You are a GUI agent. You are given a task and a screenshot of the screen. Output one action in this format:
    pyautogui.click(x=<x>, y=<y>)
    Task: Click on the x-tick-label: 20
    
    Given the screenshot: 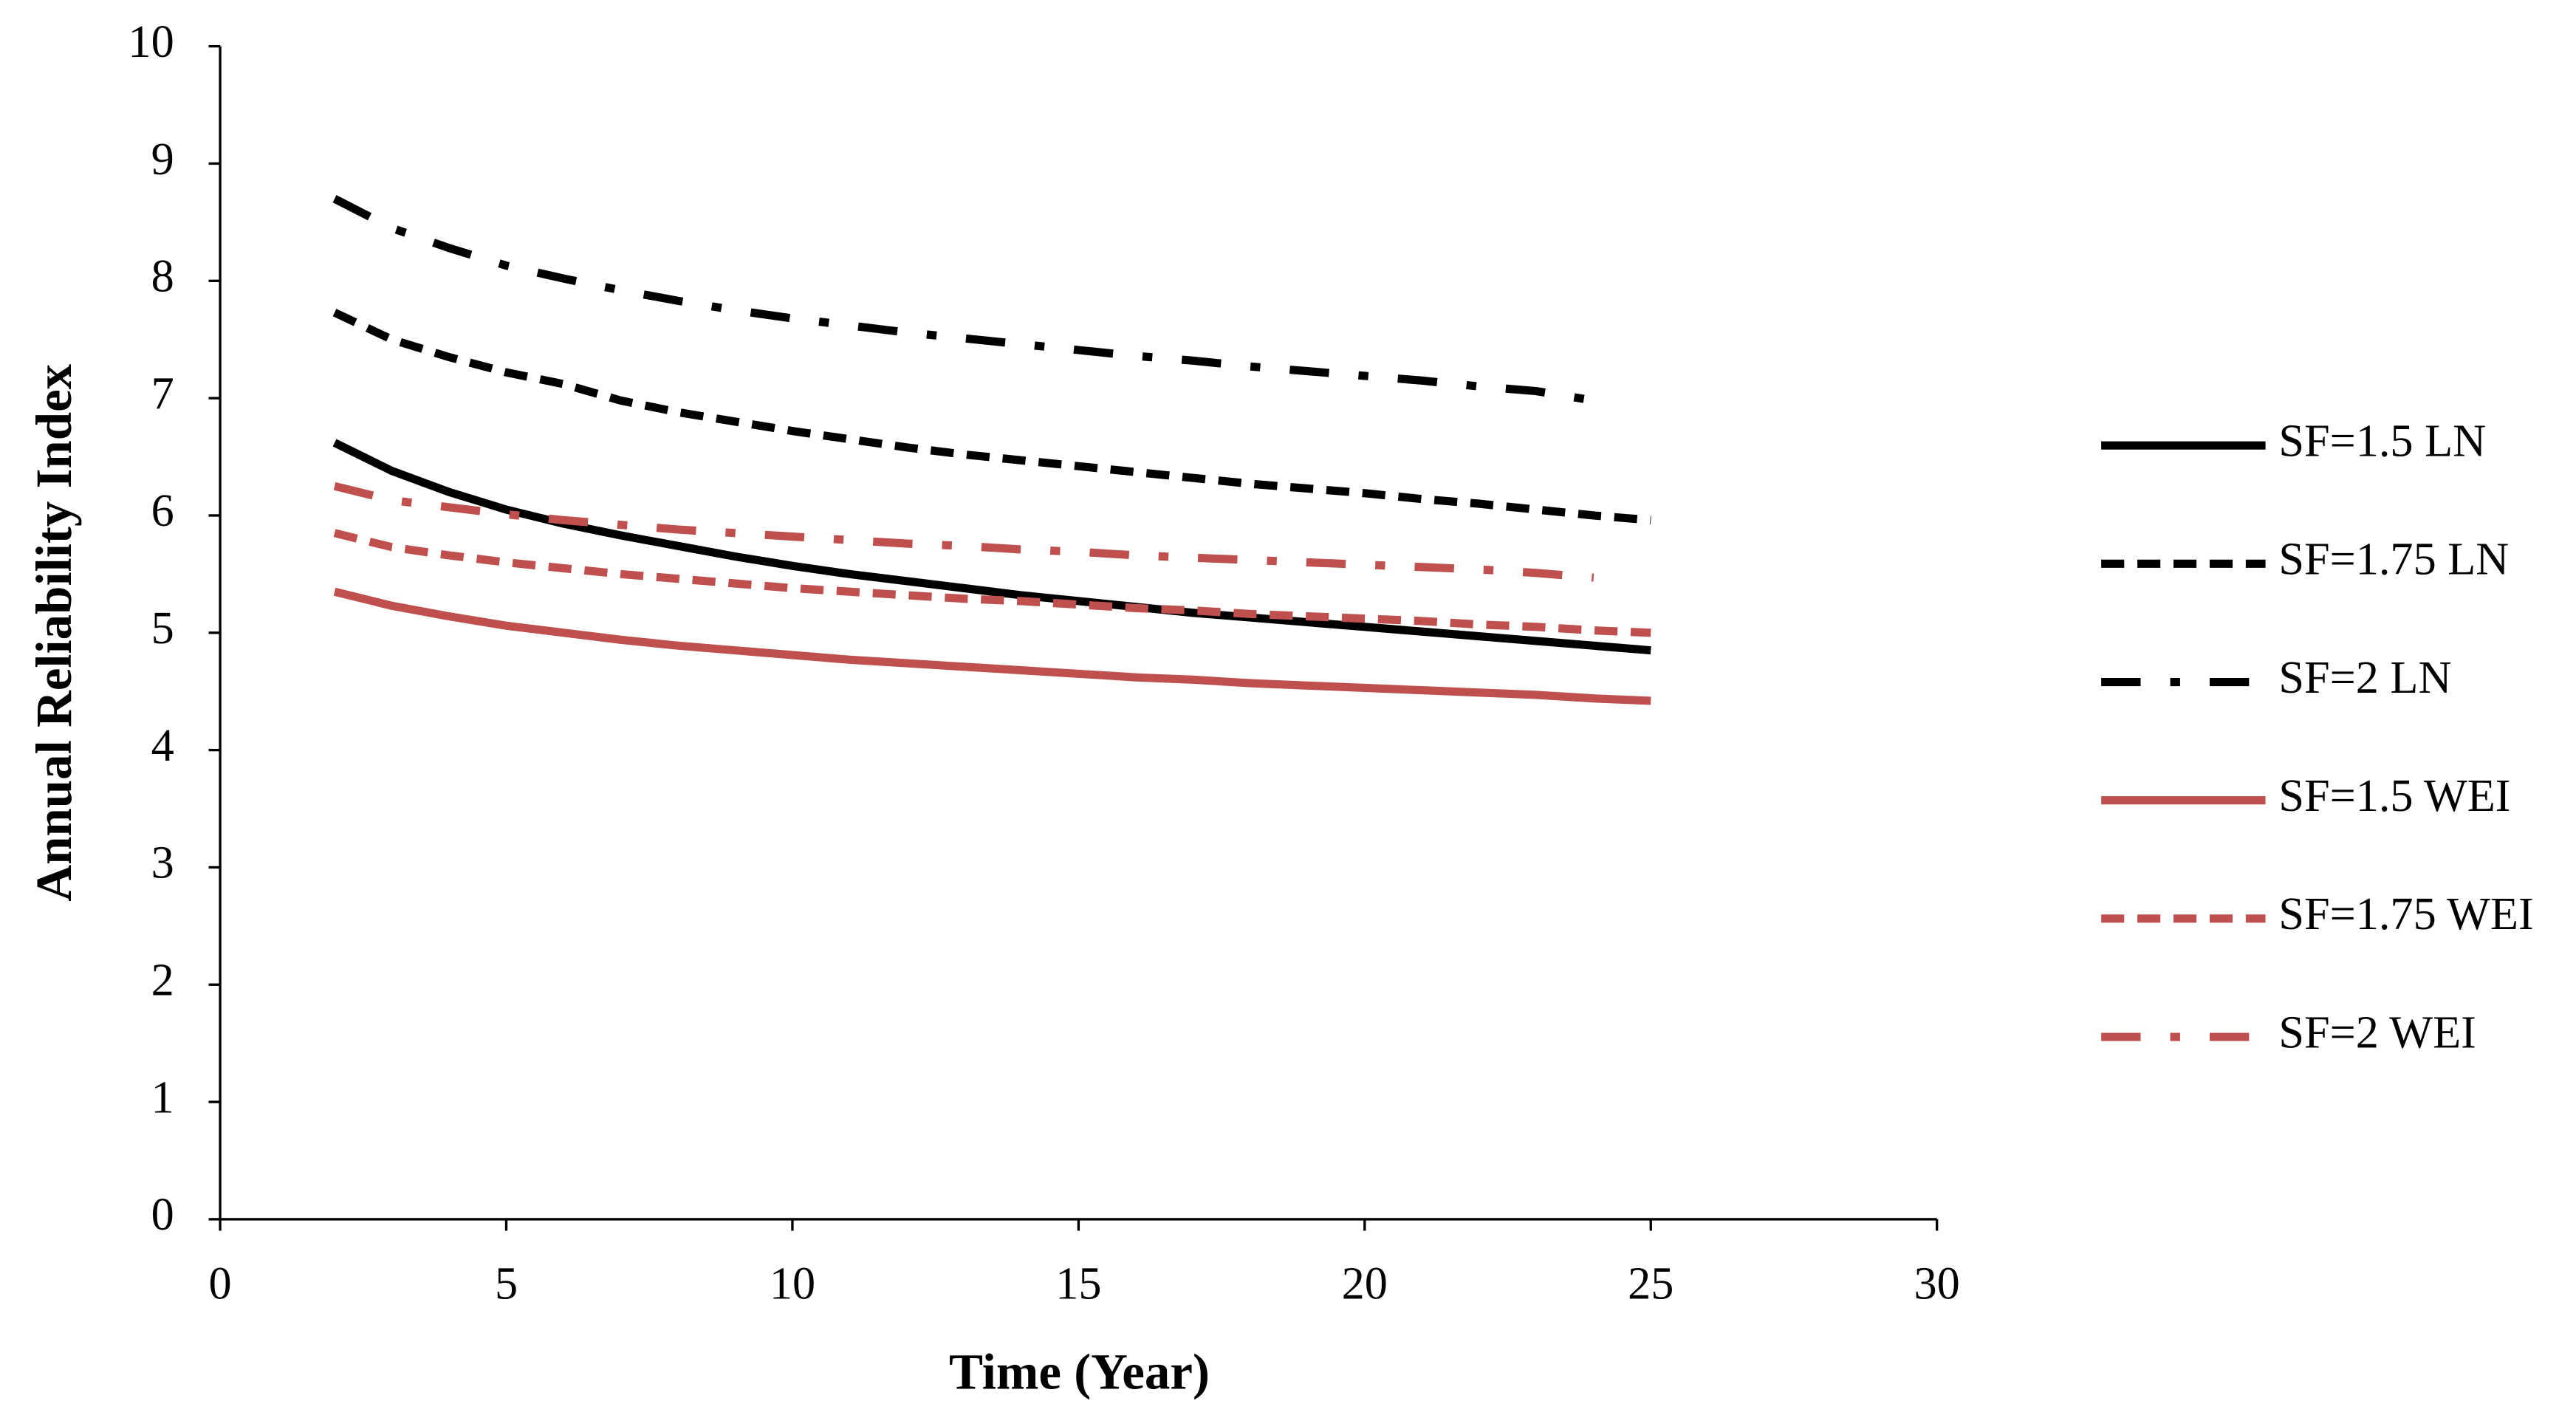 What is the action you would take?
    pyautogui.click(x=1365, y=1284)
    